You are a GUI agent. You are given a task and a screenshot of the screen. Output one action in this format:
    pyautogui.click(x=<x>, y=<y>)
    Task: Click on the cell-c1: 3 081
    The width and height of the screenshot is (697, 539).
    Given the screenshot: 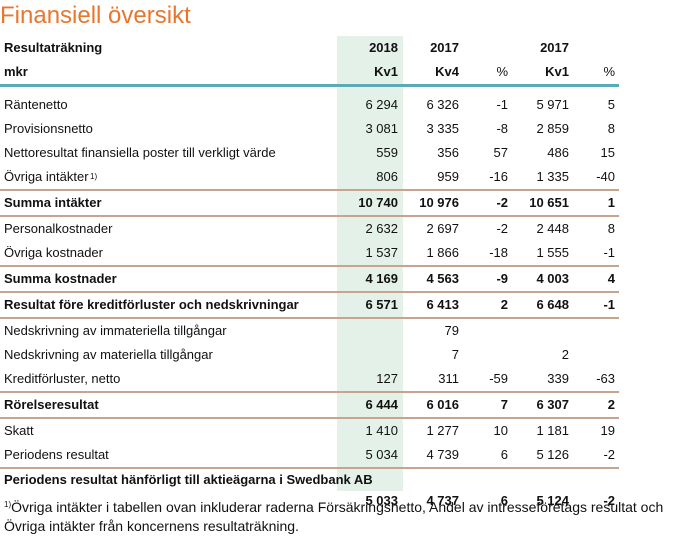 What is the action you would take?
    pyautogui.click(x=381, y=128)
    